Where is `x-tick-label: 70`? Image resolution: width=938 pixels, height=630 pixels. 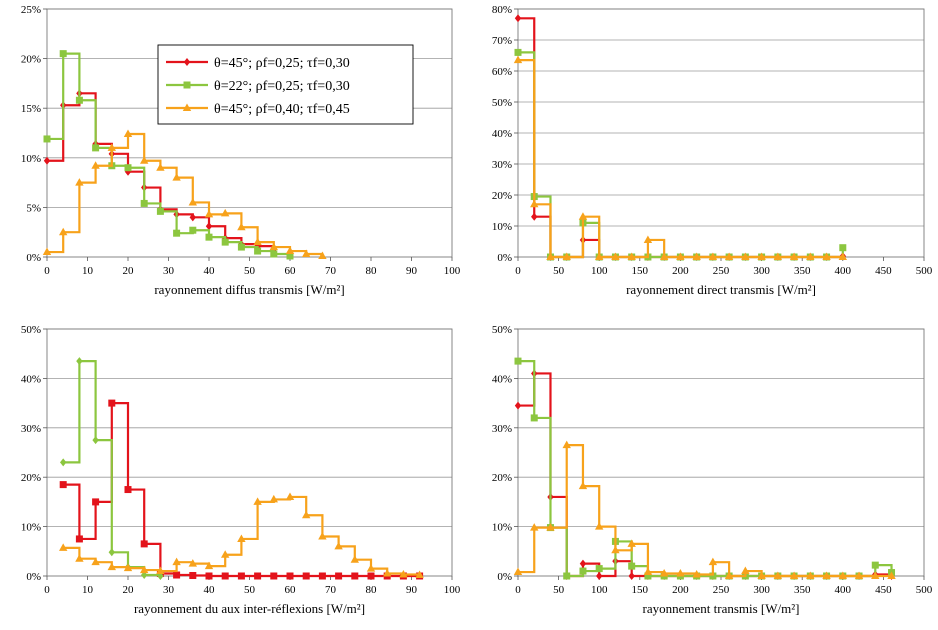 x-tick-label: 70 is located at coordinates (331, 590).